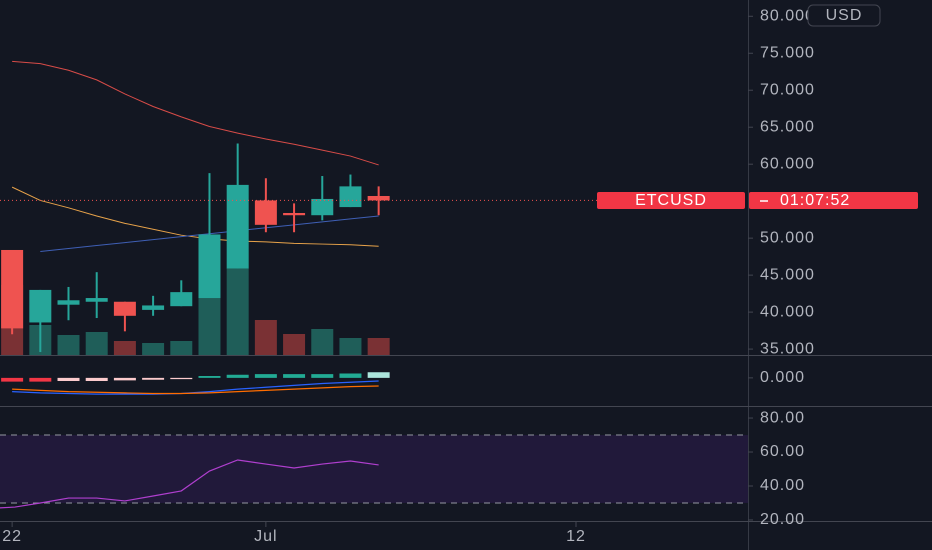 The height and width of the screenshot is (550, 932). Describe the element at coordinates (787, 311) in the screenshot. I see `y-tick-label: 40.000` at that location.